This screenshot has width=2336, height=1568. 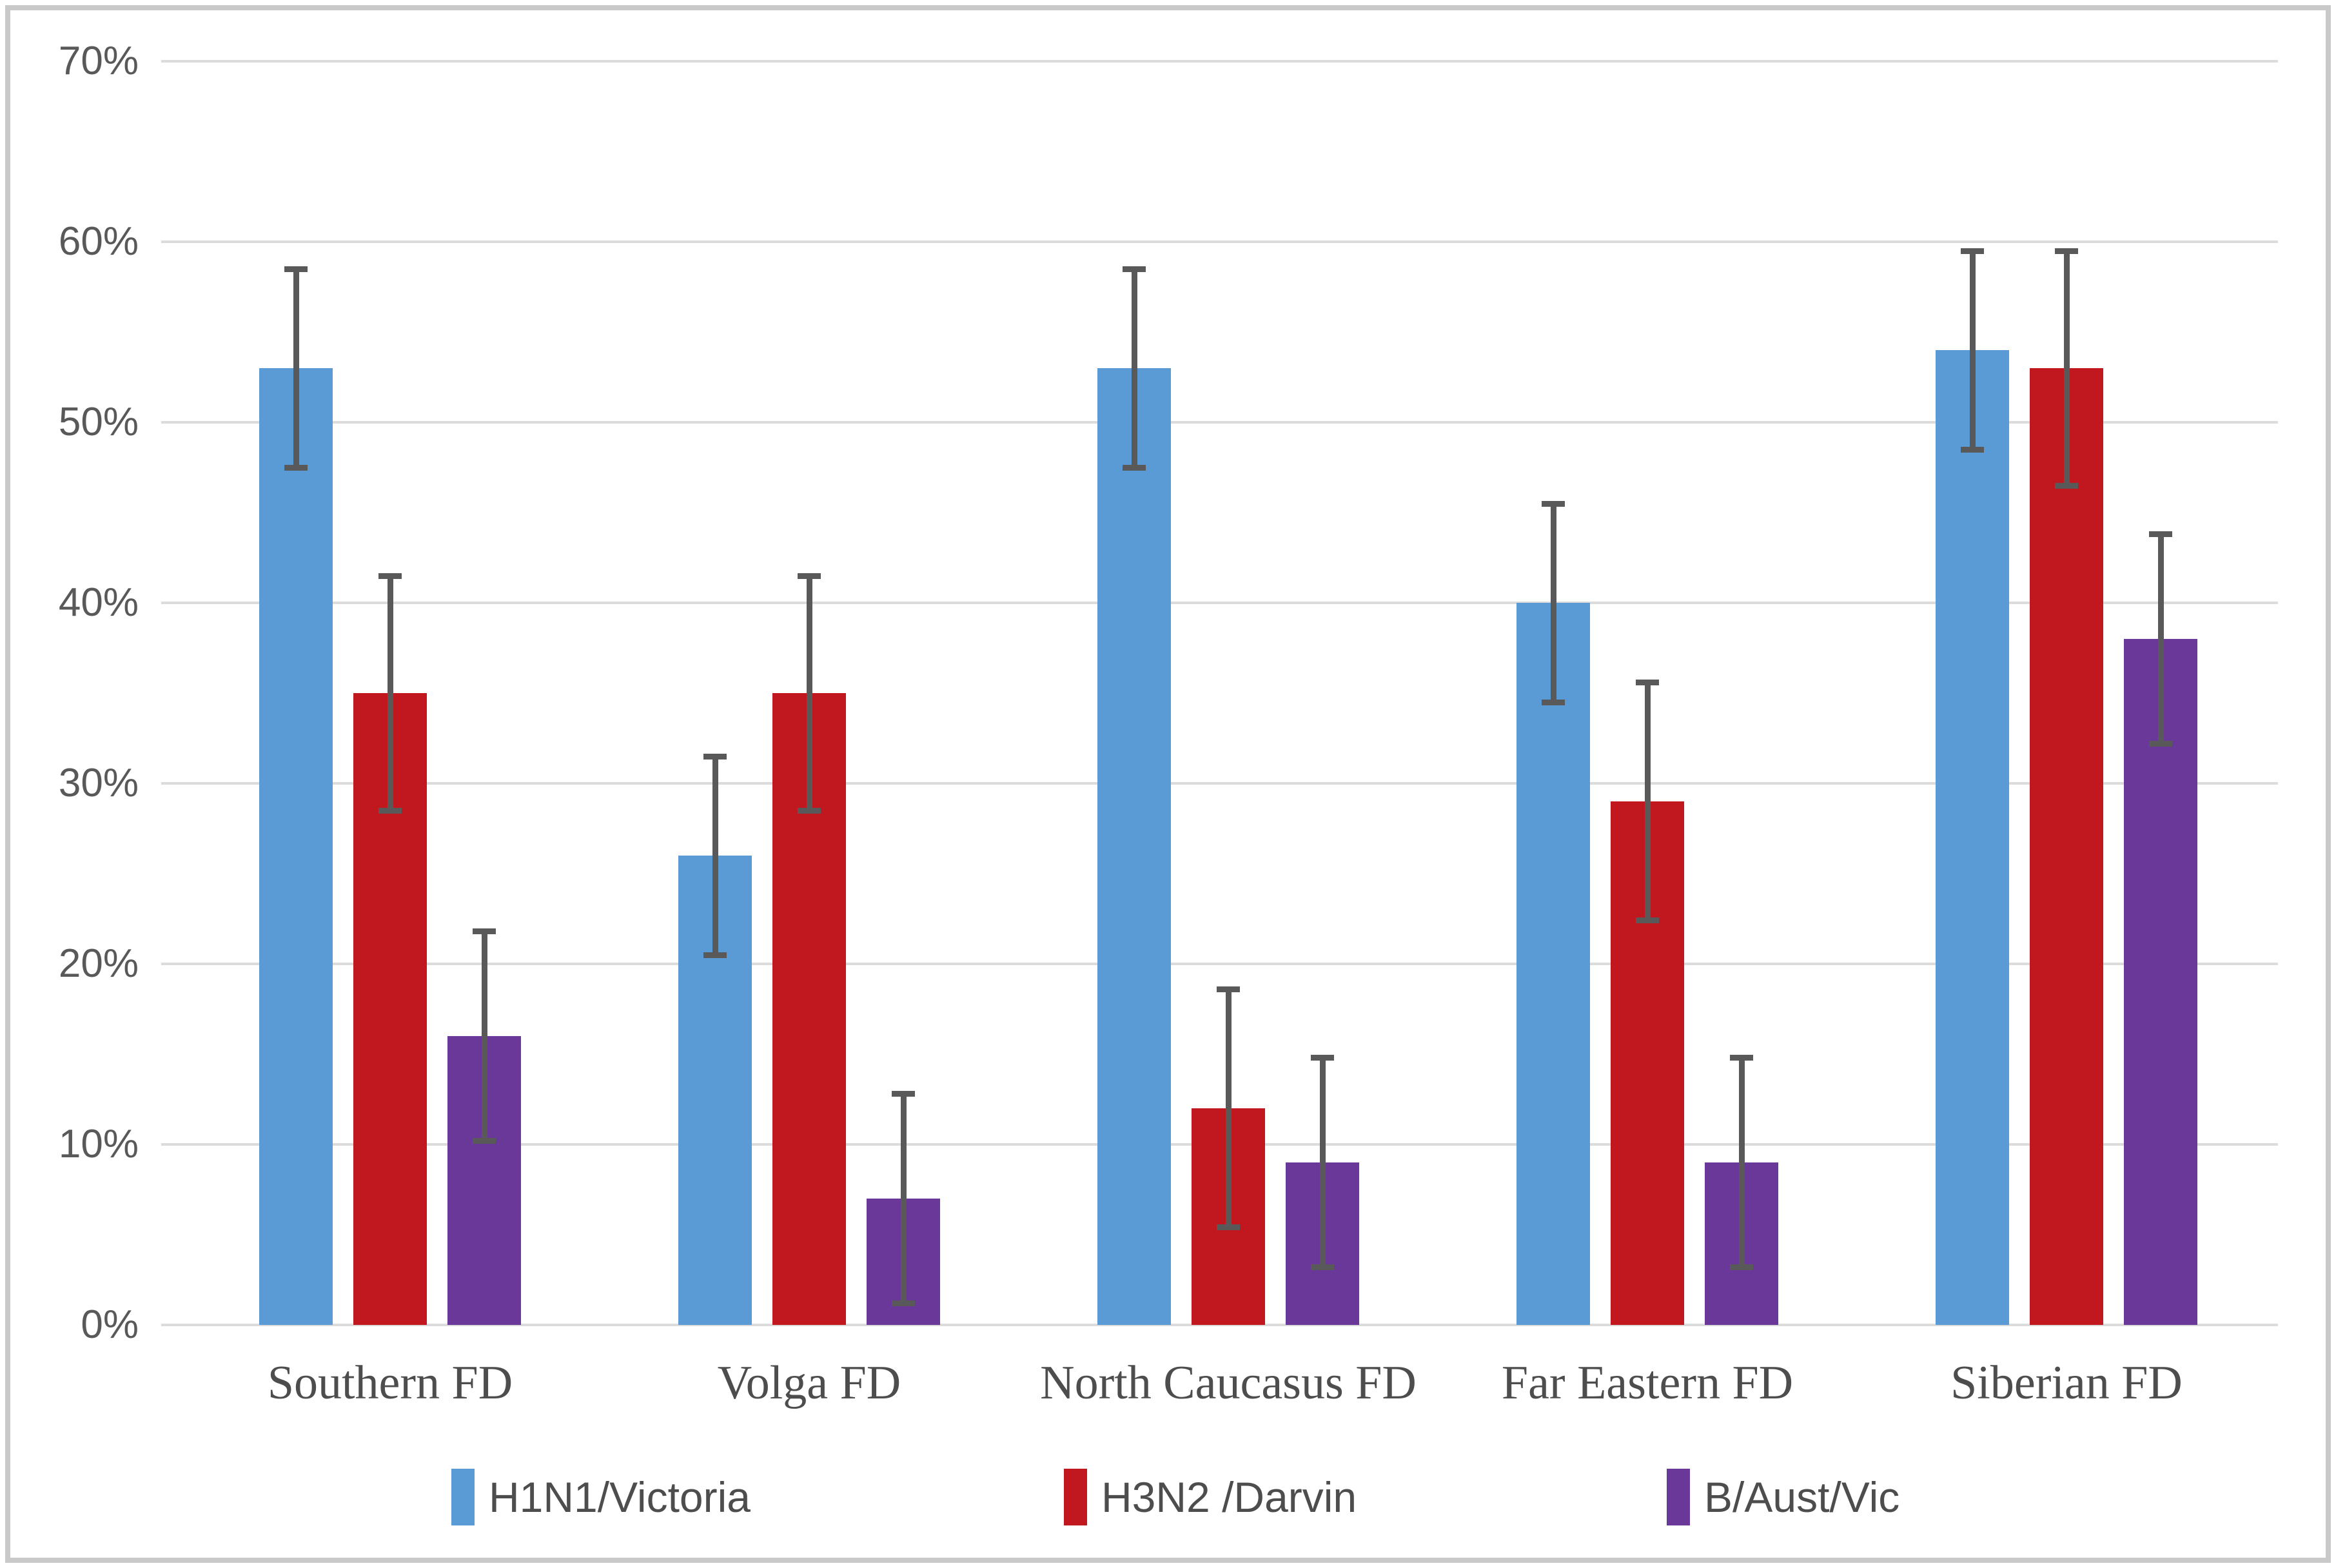 What do you see at coordinates (98, 783) in the screenshot?
I see `y-tick-label: 30%` at bounding box center [98, 783].